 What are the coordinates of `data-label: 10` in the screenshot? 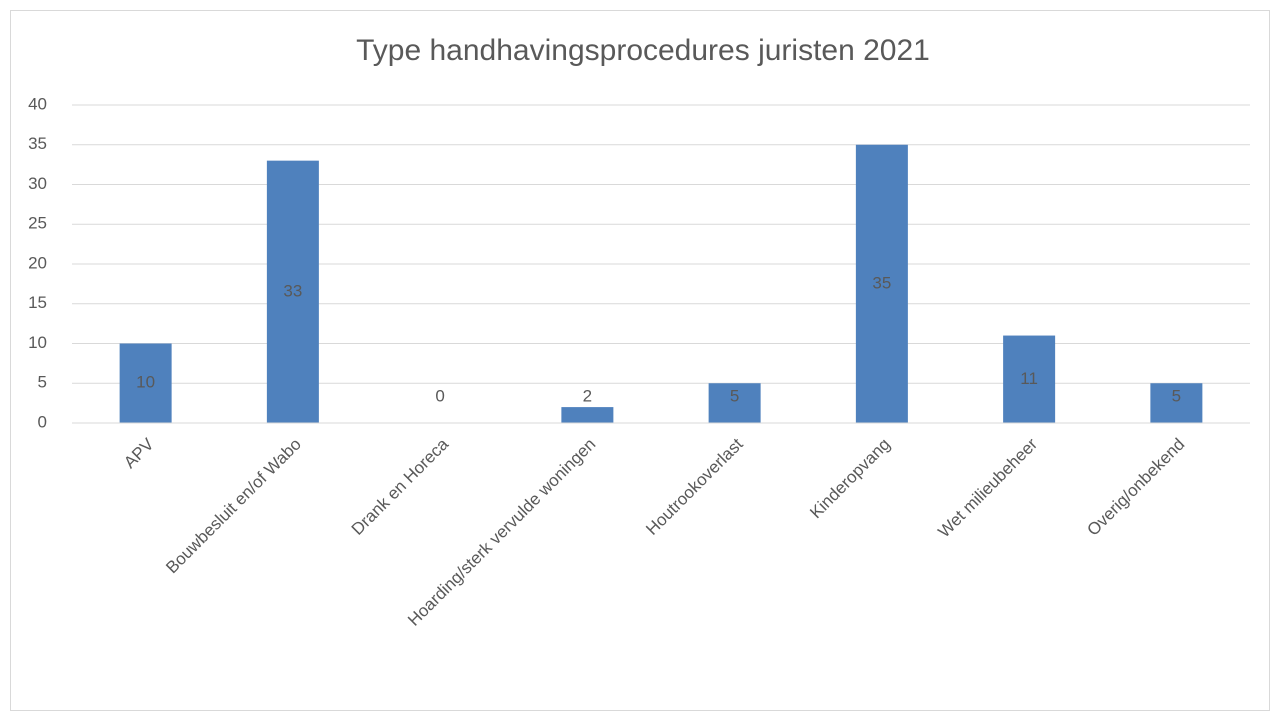 It's located at (145, 382).